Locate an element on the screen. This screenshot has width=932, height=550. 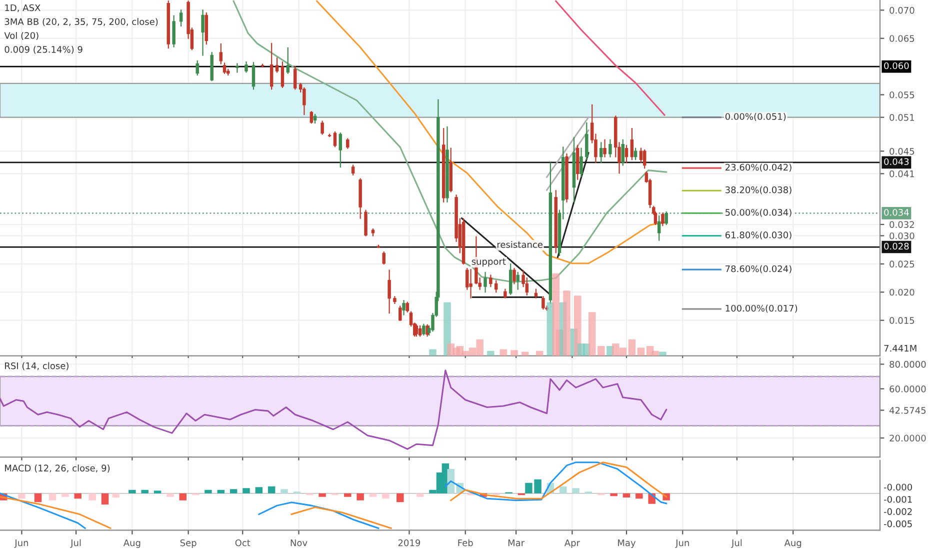
y-tick-label: 42.5745 is located at coordinates (907, 410).